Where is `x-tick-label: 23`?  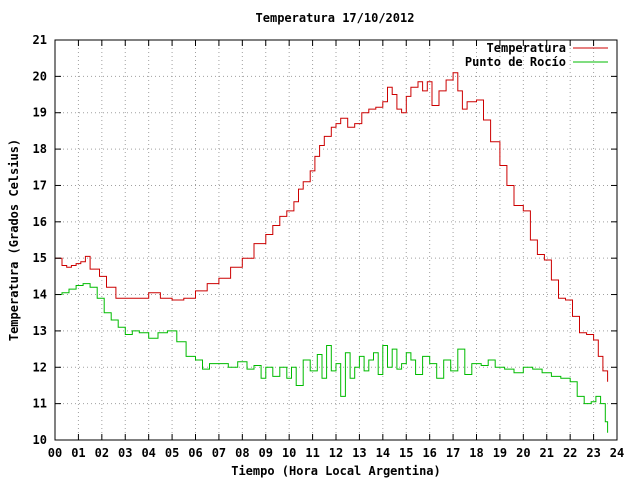
x-tick-label: 23 is located at coordinates (593, 453).